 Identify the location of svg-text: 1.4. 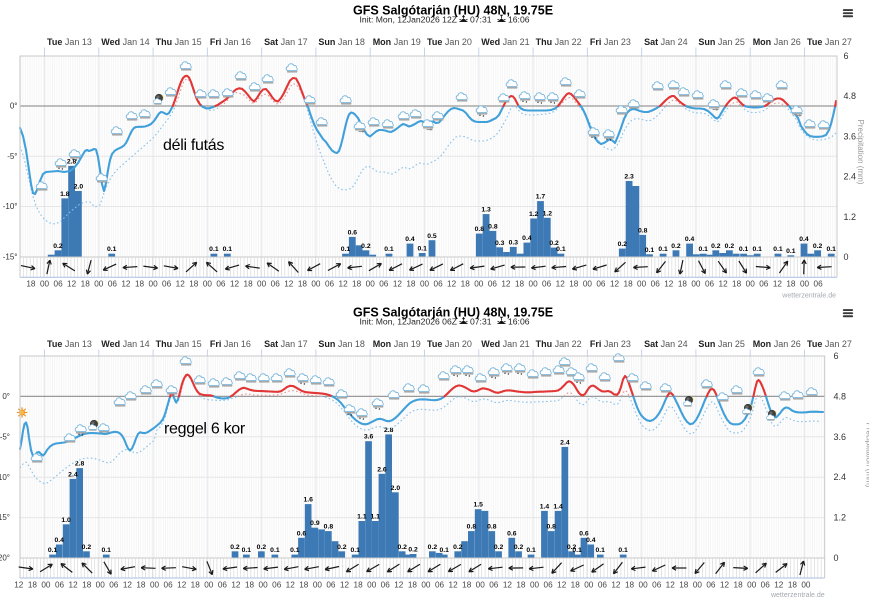
(558, 506).